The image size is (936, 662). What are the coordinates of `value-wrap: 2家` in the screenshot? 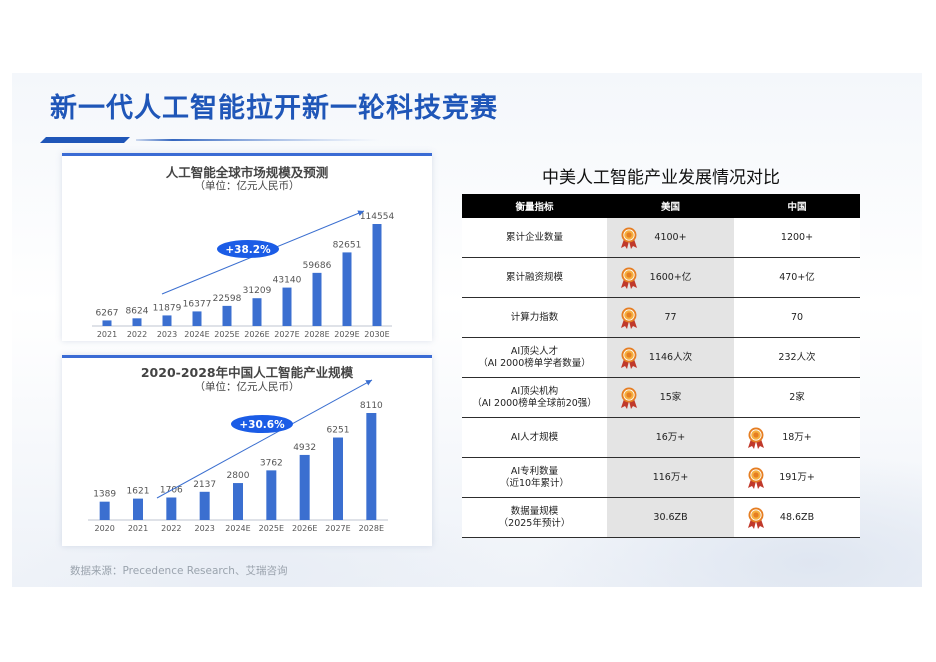 It's located at (797, 397).